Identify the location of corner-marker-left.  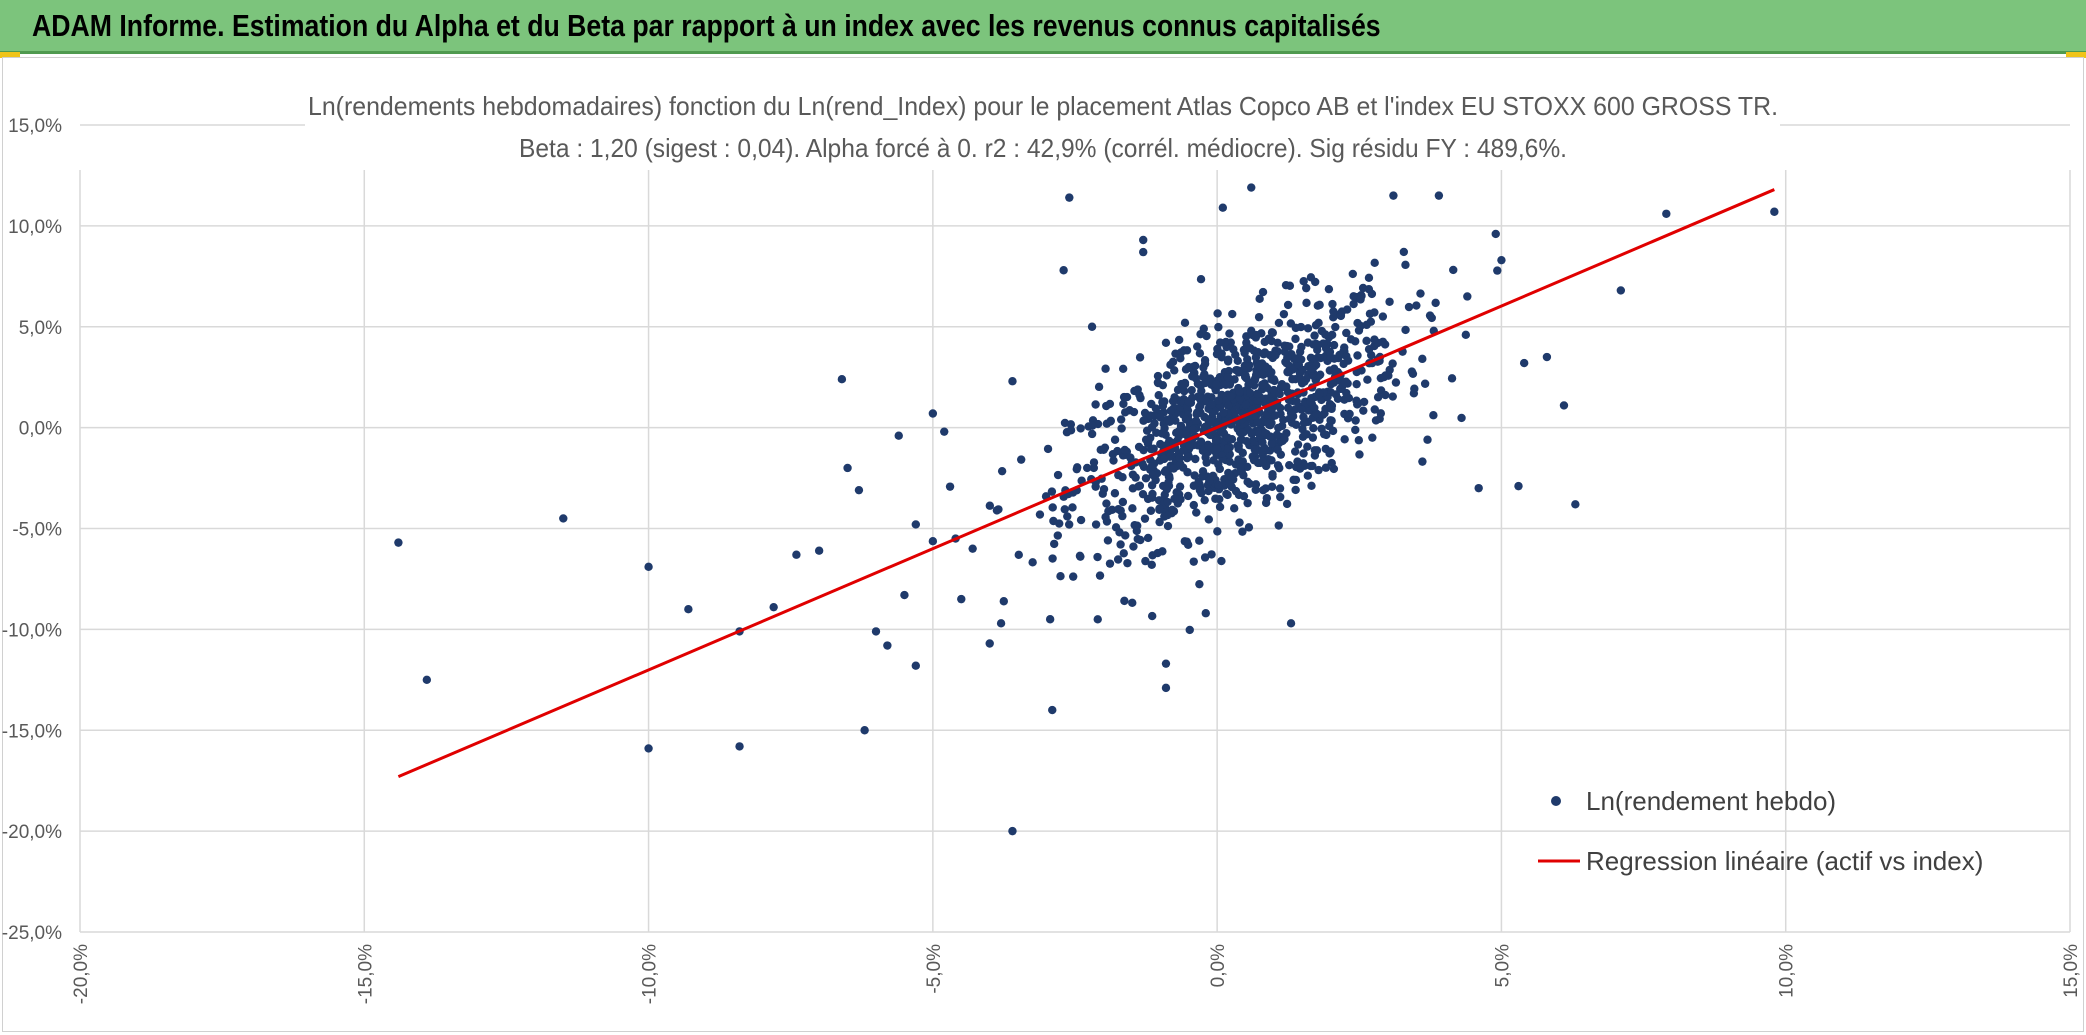
(10, 55).